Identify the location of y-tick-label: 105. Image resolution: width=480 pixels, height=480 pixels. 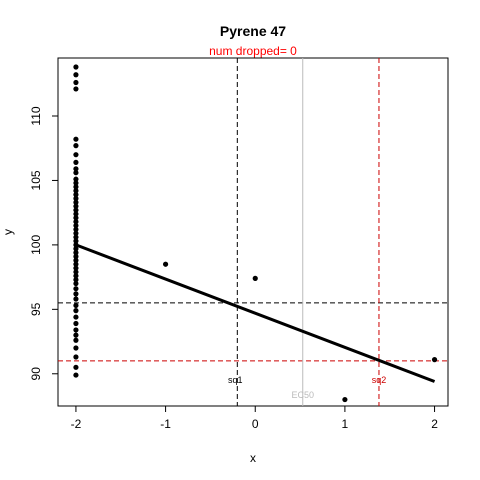
(36, 180).